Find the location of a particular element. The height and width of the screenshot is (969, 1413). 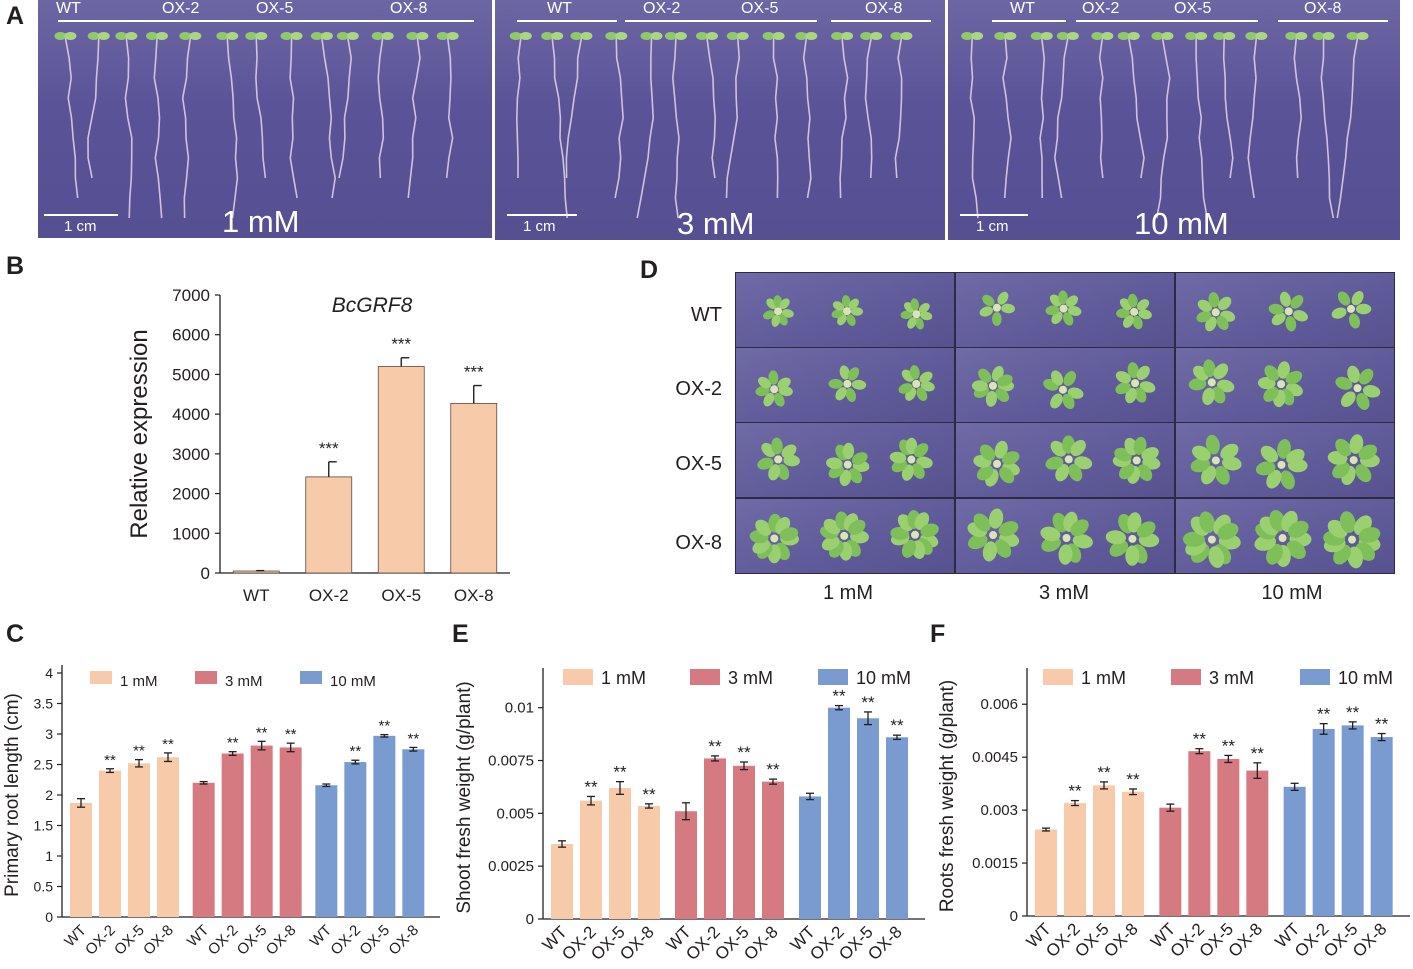

scale-bar is located at coordinates (542, 215).